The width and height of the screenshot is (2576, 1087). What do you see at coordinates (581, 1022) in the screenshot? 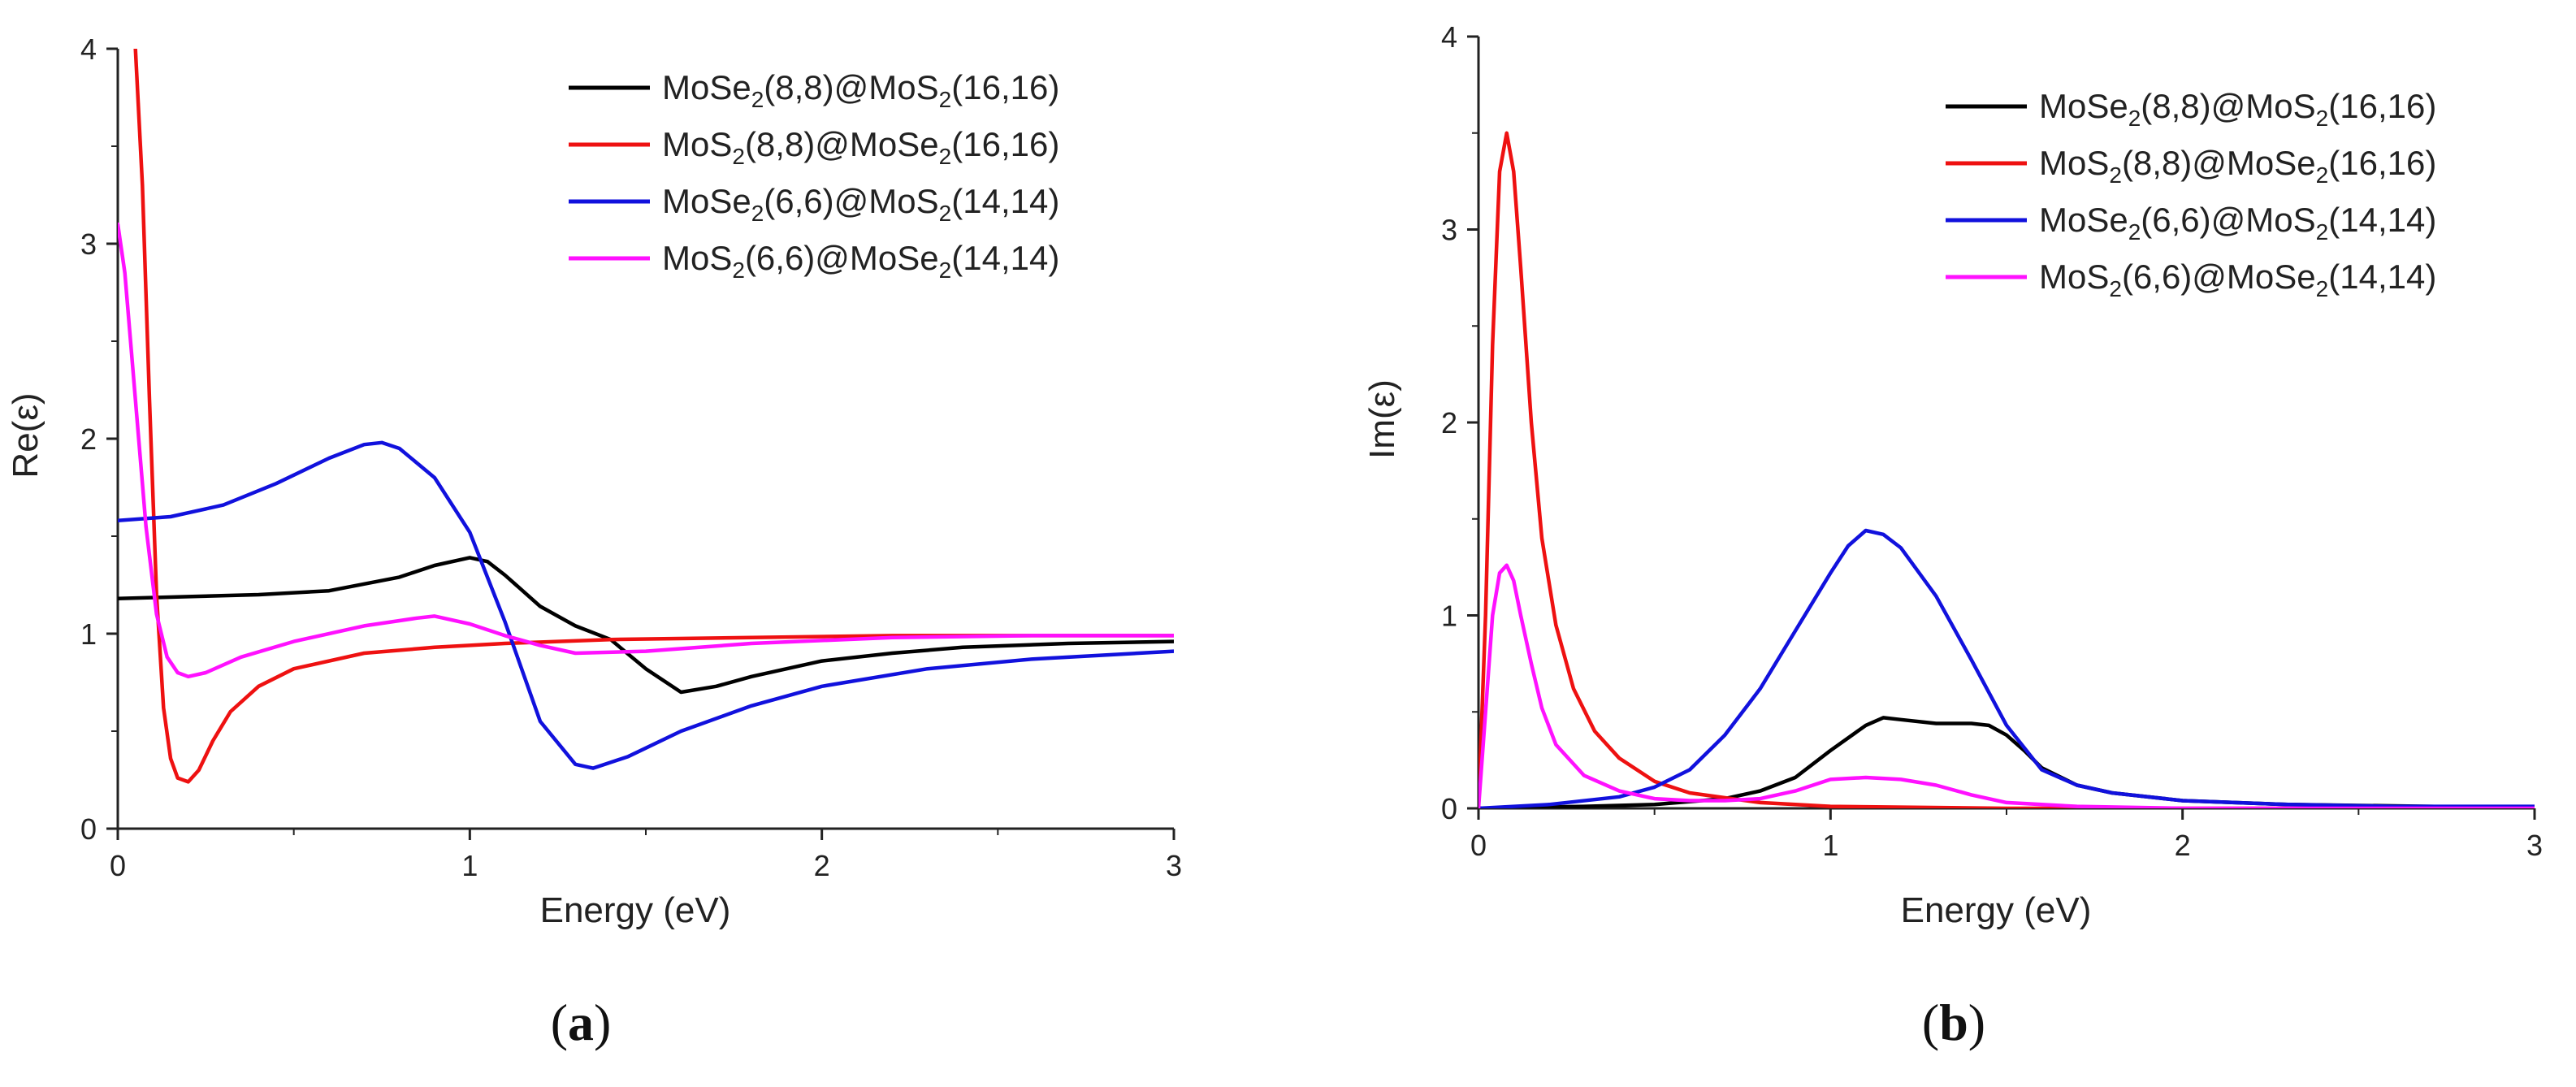
I see `panel-a-label: (a)` at bounding box center [581, 1022].